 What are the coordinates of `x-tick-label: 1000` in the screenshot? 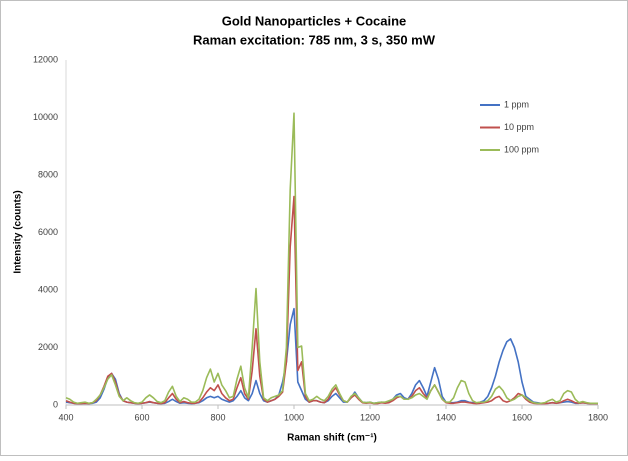 It's located at (294, 417).